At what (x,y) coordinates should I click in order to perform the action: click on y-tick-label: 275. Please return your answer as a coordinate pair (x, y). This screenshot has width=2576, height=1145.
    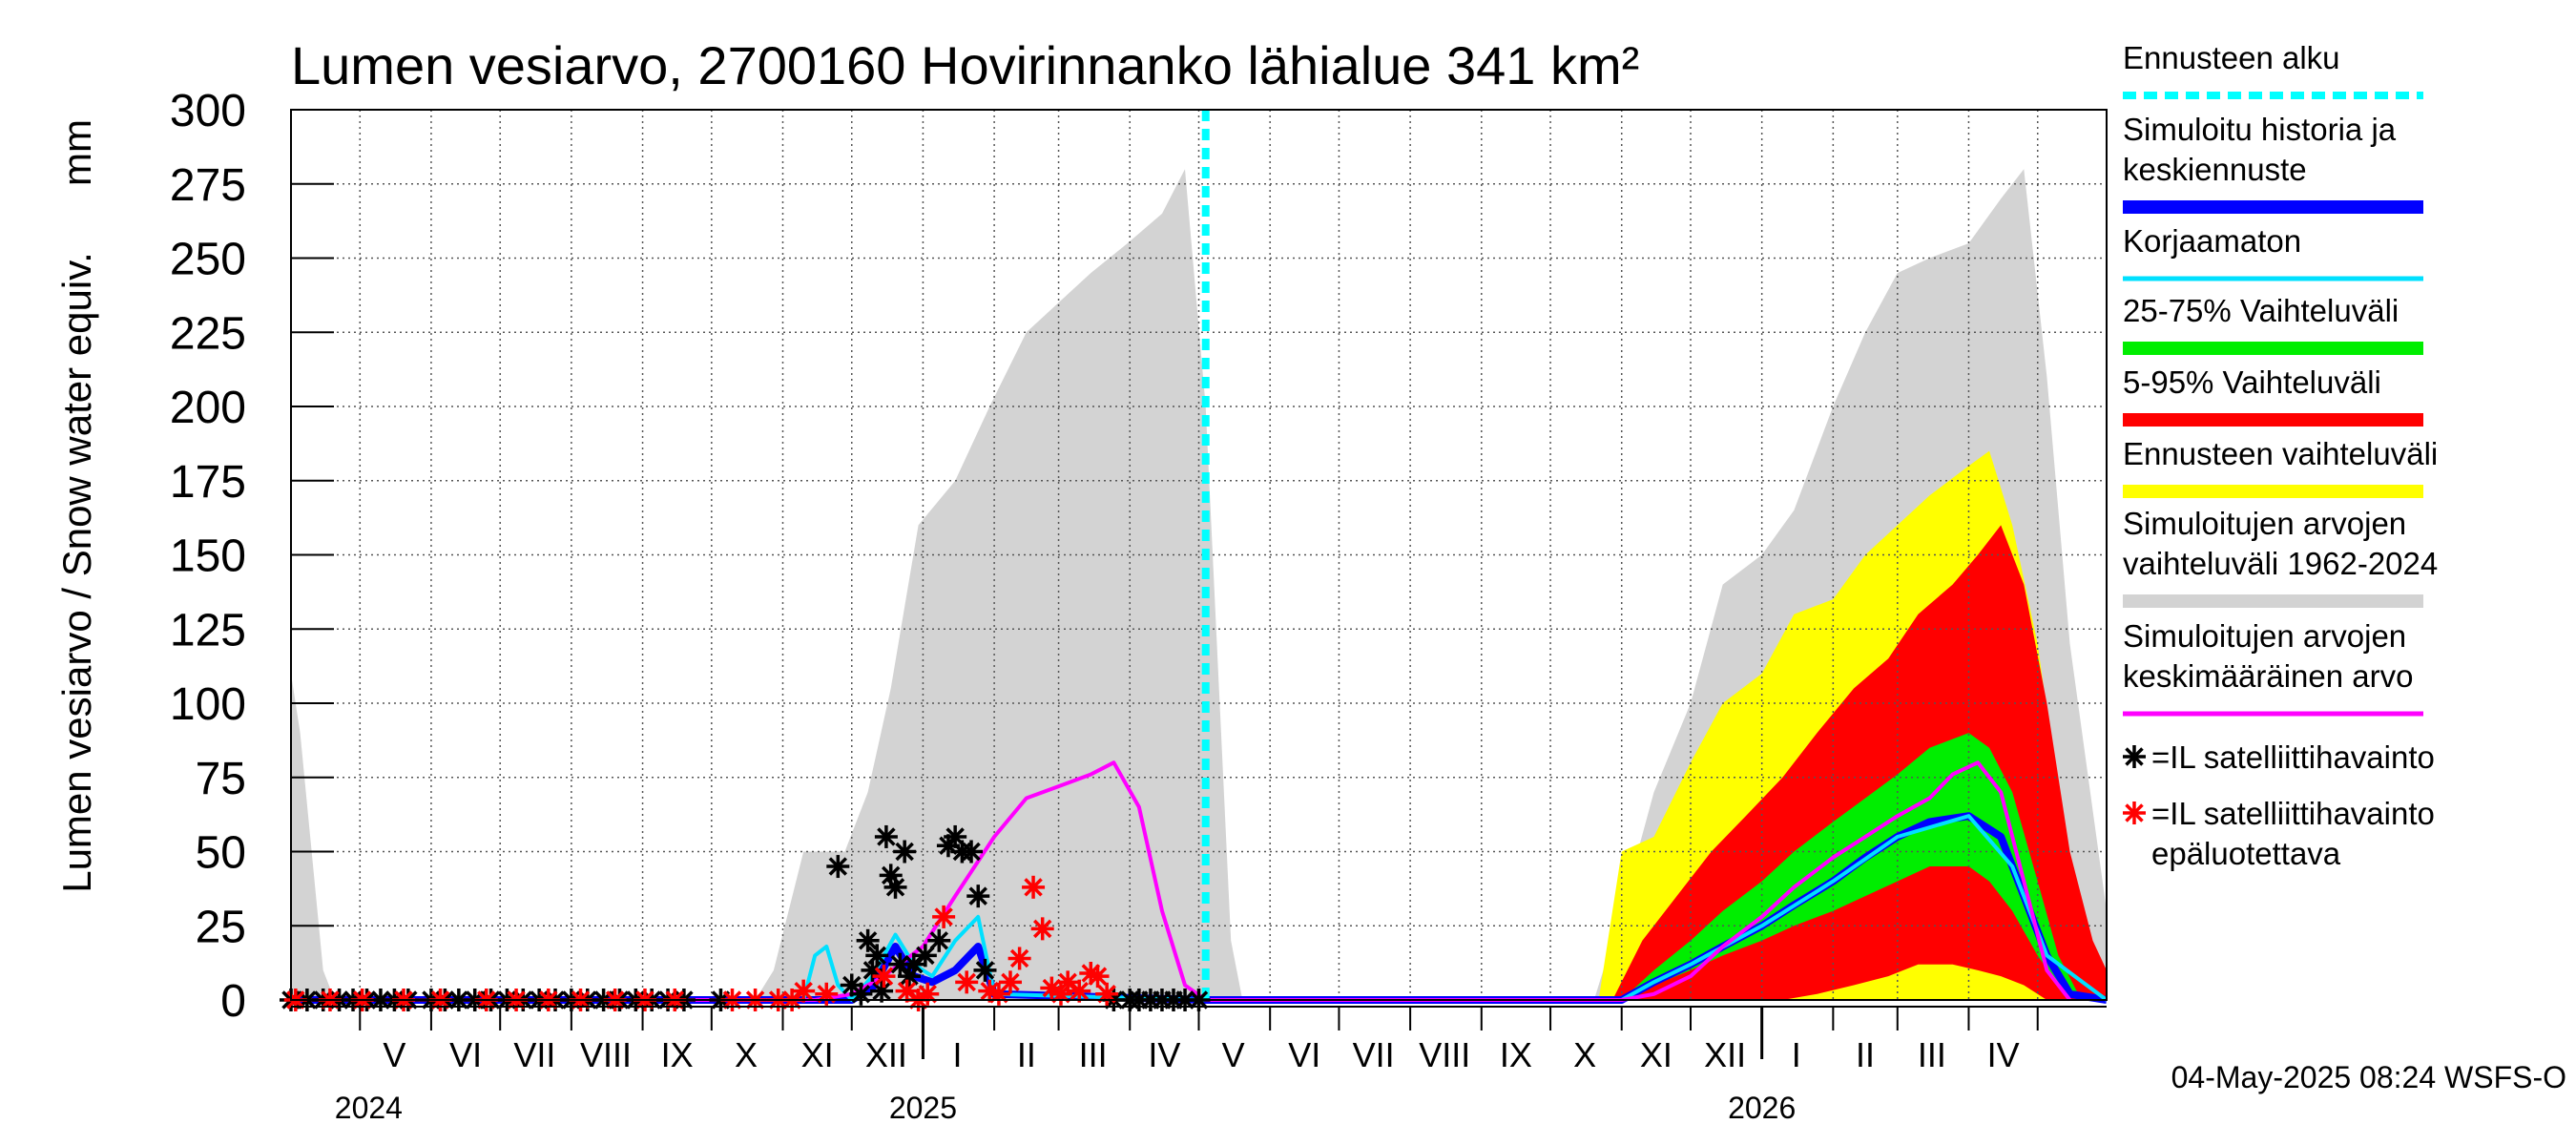
    Looking at the image, I should click on (208, 185).